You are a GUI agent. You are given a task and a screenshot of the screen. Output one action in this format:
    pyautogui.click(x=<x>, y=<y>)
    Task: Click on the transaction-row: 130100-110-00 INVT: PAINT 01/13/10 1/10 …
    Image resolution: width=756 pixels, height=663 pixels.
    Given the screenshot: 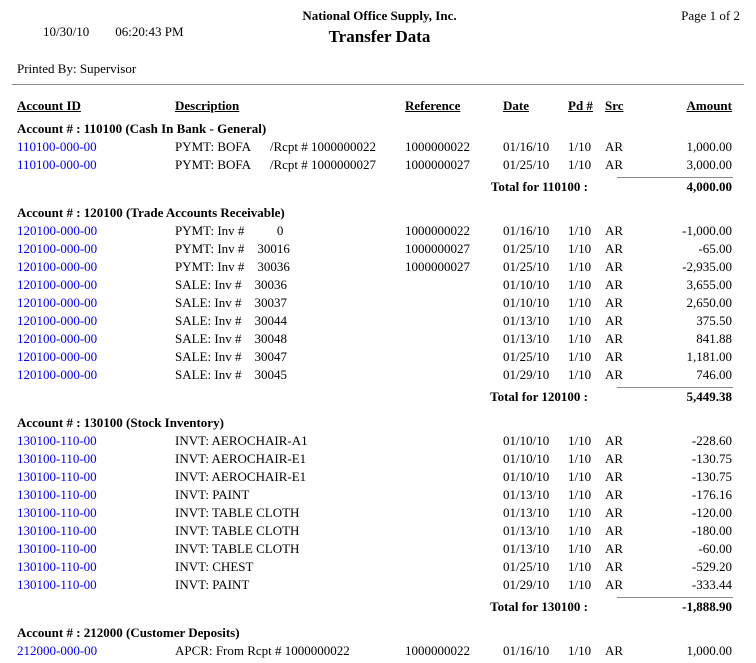 What is the action you would take?
    pyautogui.click(x=378, y=496)
    